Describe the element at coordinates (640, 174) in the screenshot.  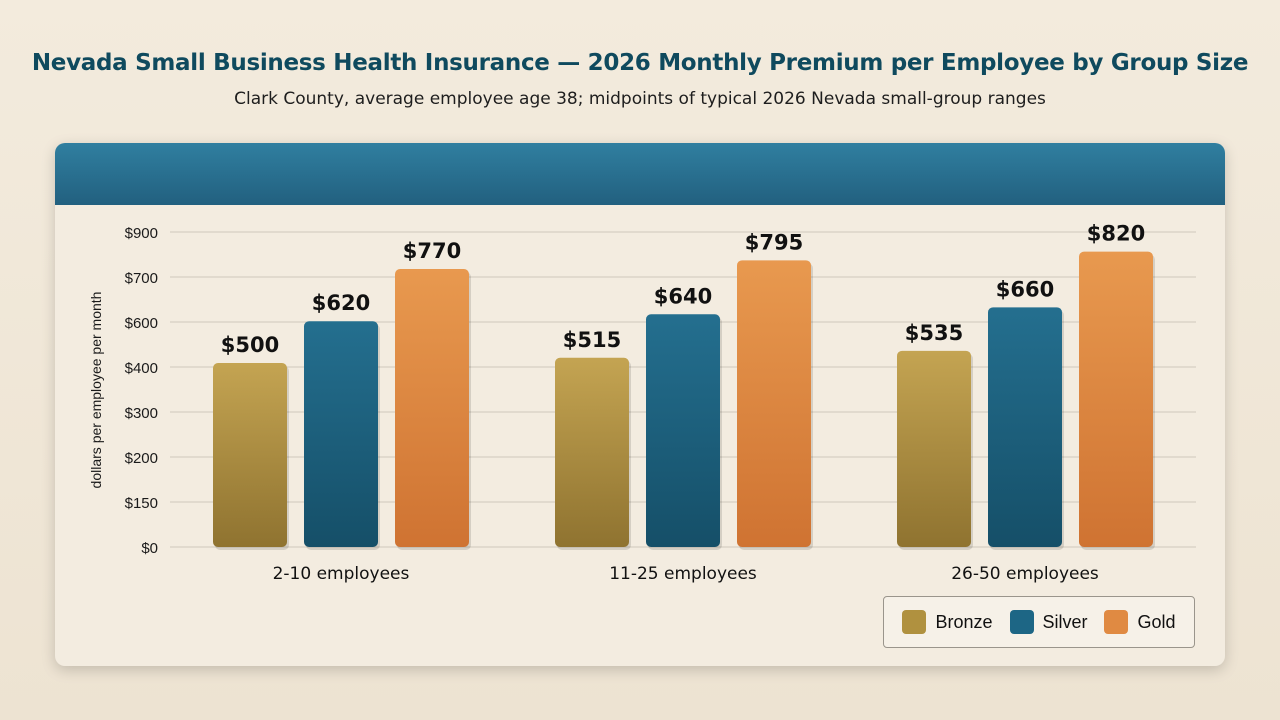
I see `card-header-band` at that location.